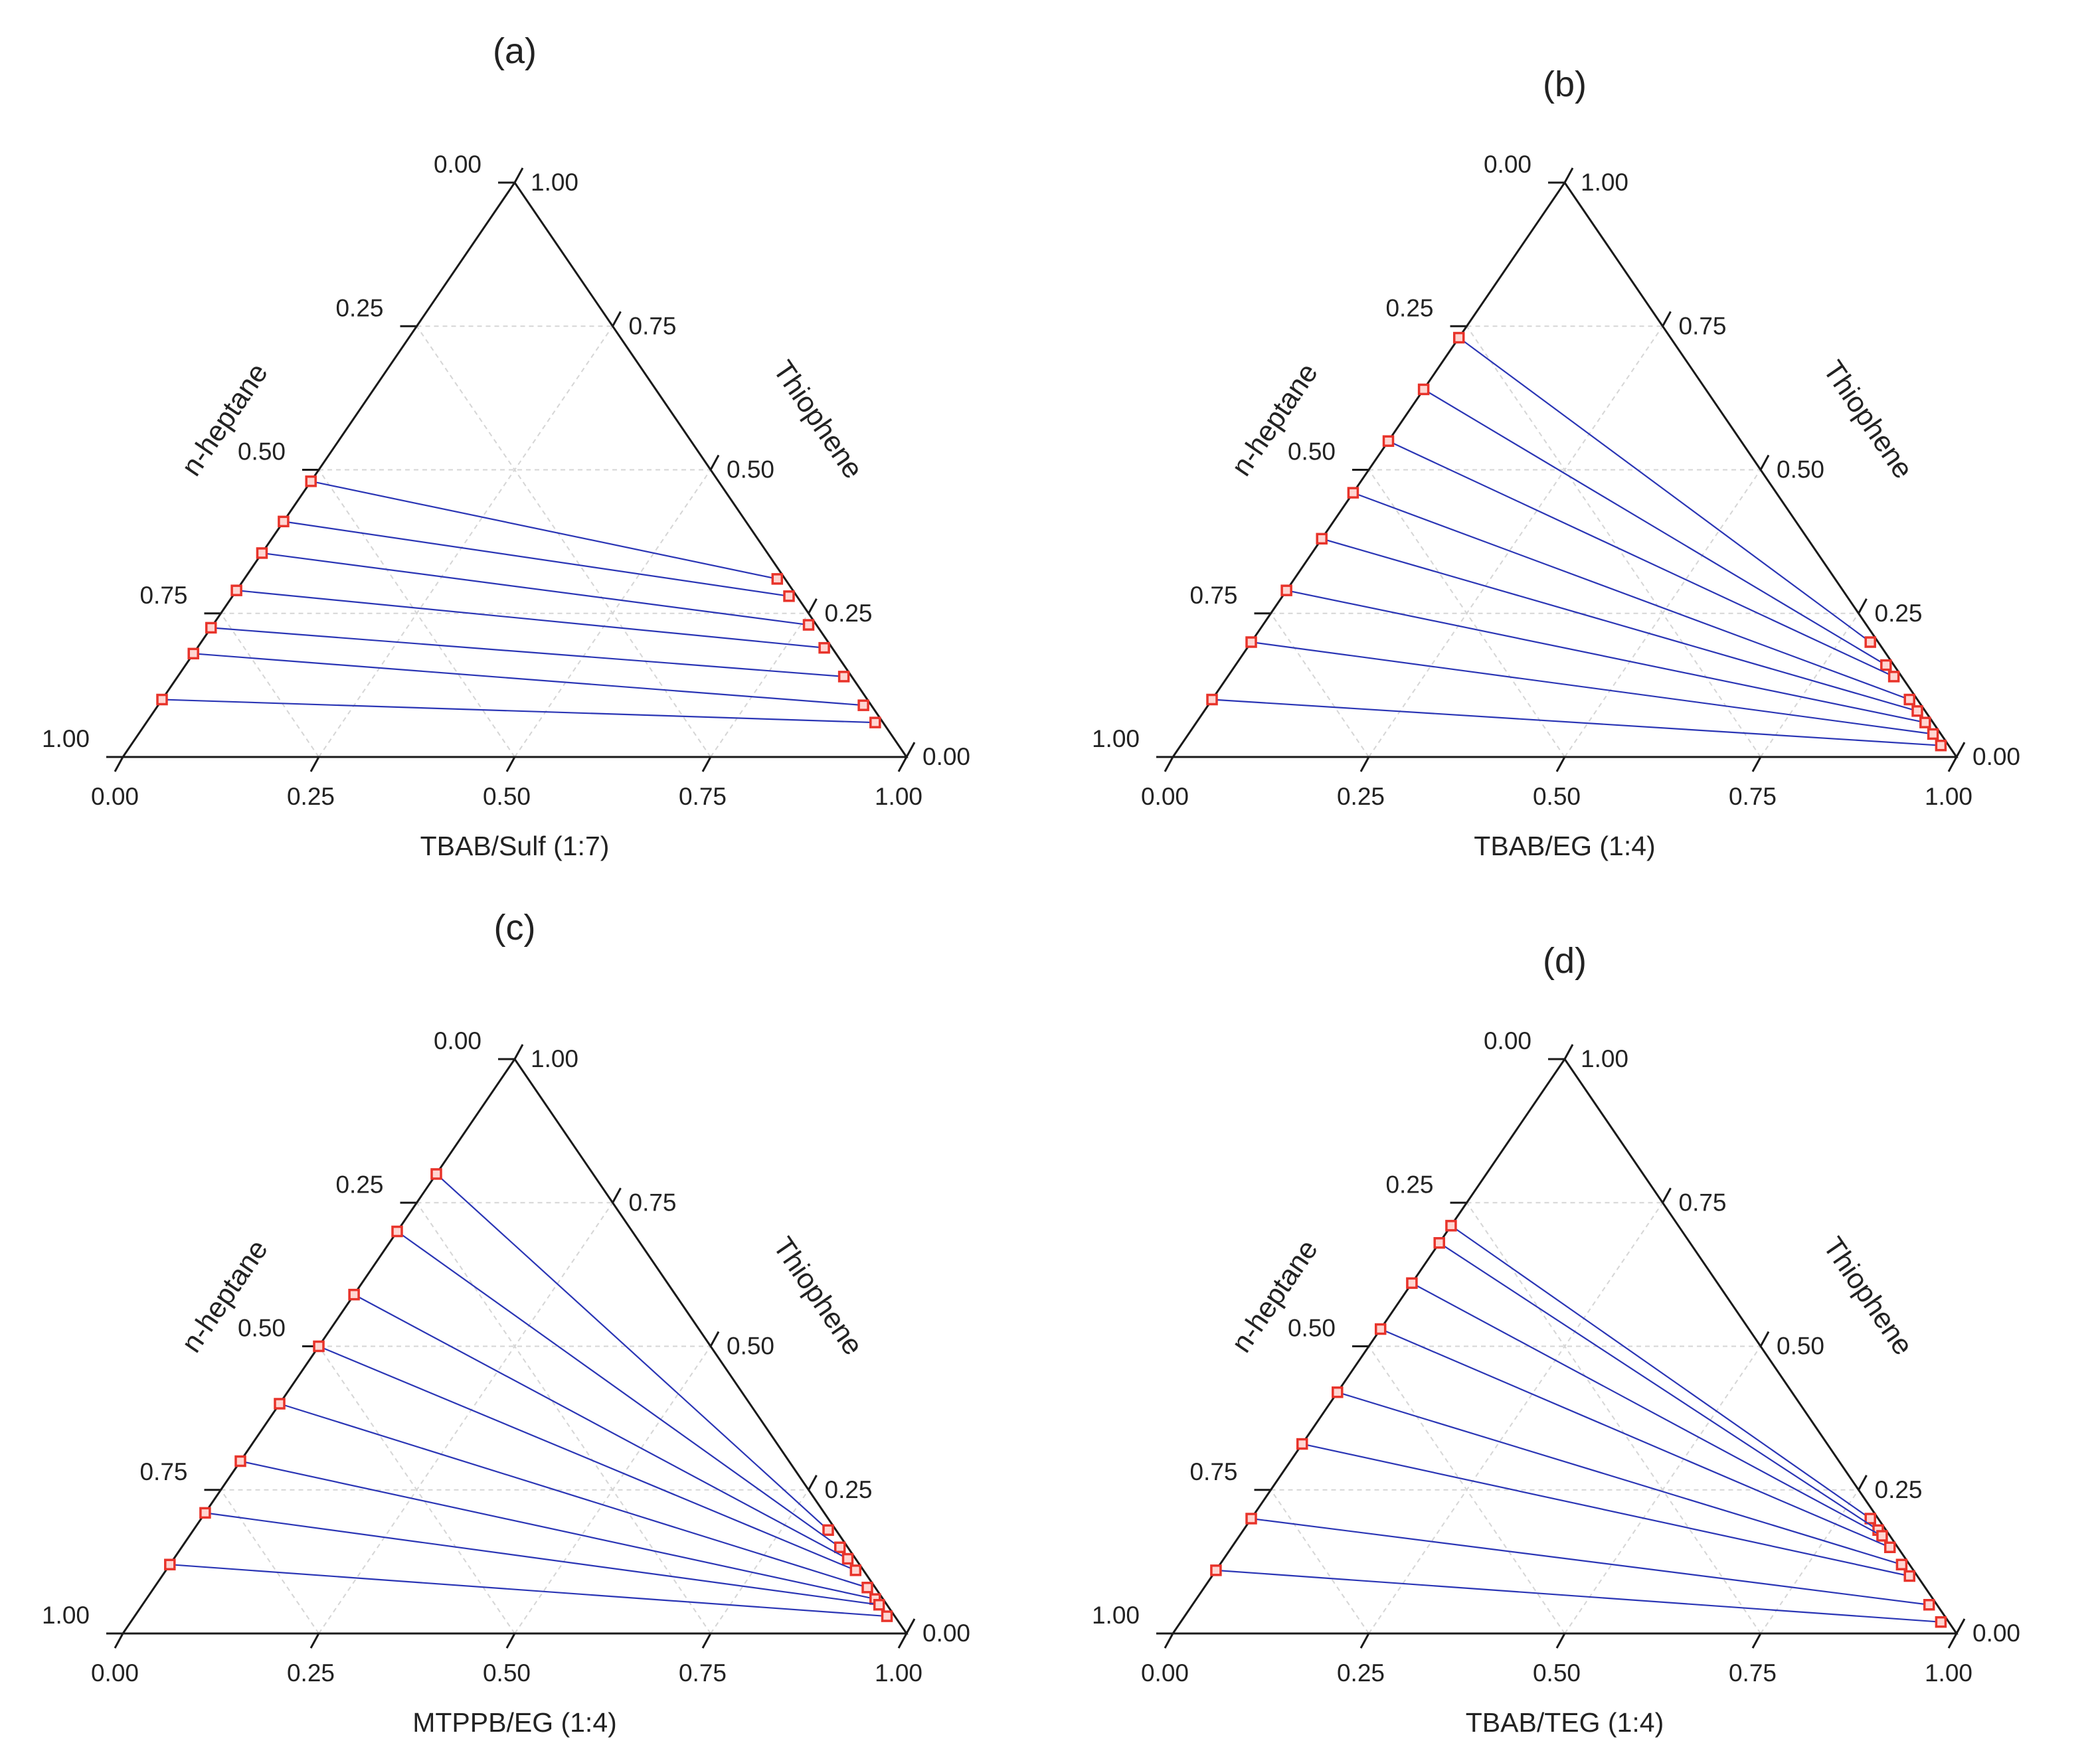 Image resolution: width=2100 pixels, height=1753 pixels. Describe the element at coordinates (515, 1722) in the screenshot. I see `bottom-axis-label: MTPPB/EG (1:4)` at that location.